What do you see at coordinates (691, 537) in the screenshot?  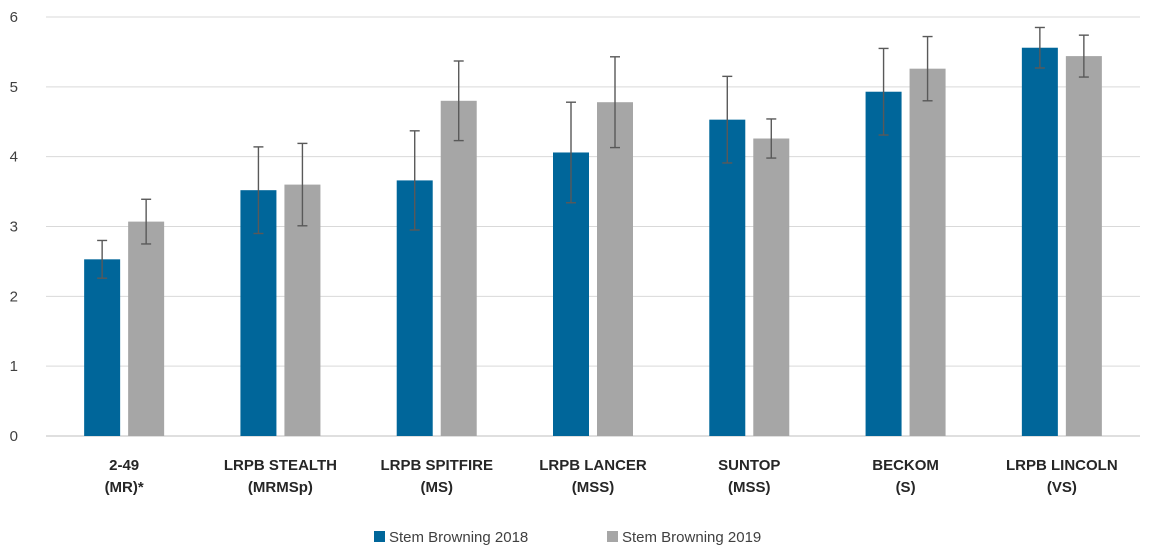 I see `legend-label: Stem Browning 2019` at bounding box center [691, 537].